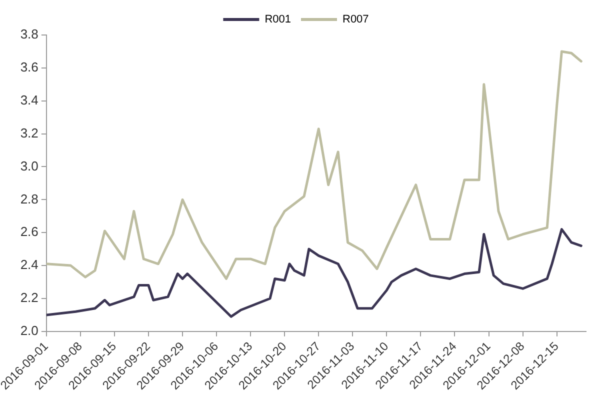 Image resolution: width=600 pixels, height=400 pixels. Describe the element at coordinates (29, 34) in the screenshot. I see `y-tick-label: 3.8` at that location.